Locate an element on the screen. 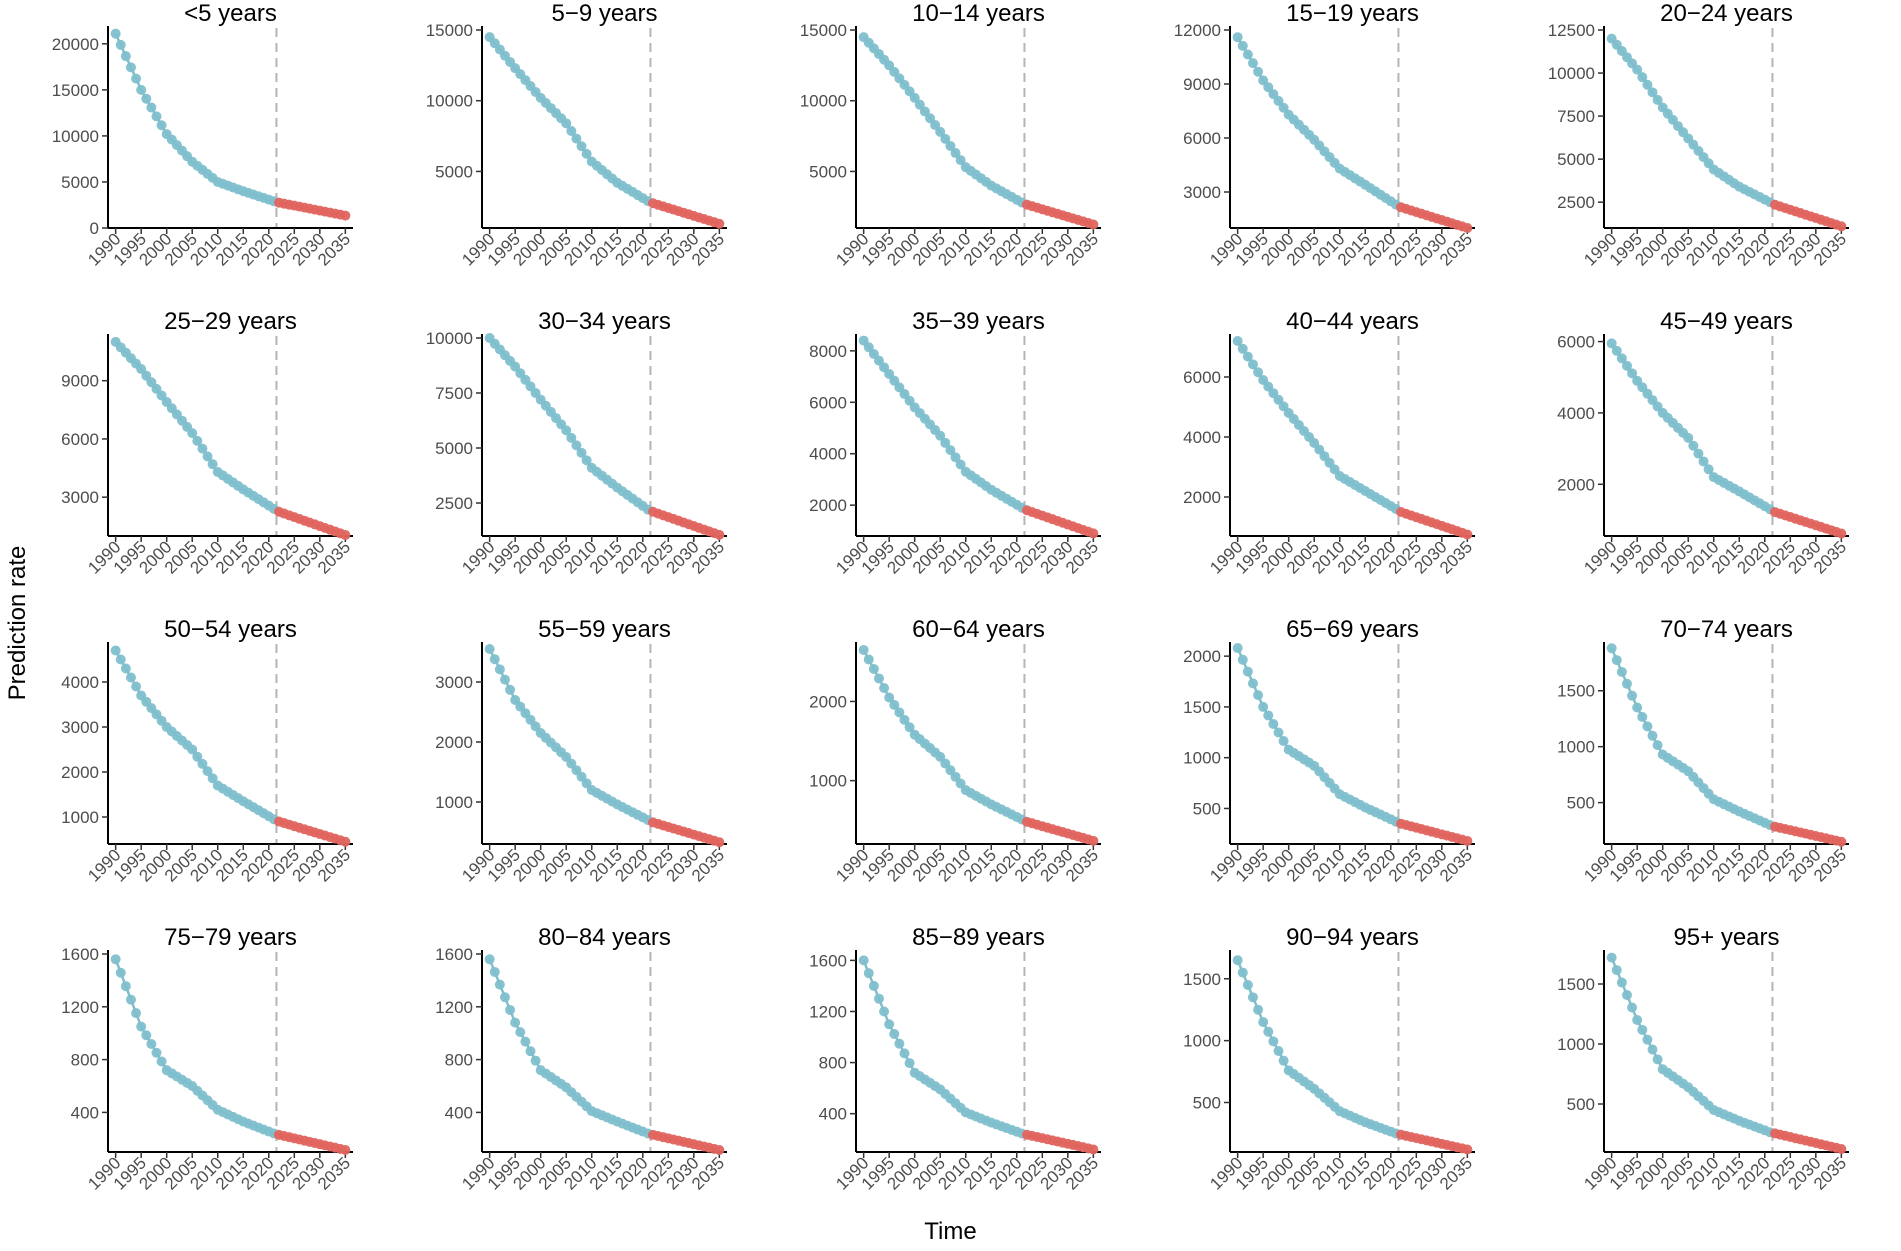 This screenshot has height=1251, width=1901. y-tick-label: 2500 is located at coordinates (454, 503).